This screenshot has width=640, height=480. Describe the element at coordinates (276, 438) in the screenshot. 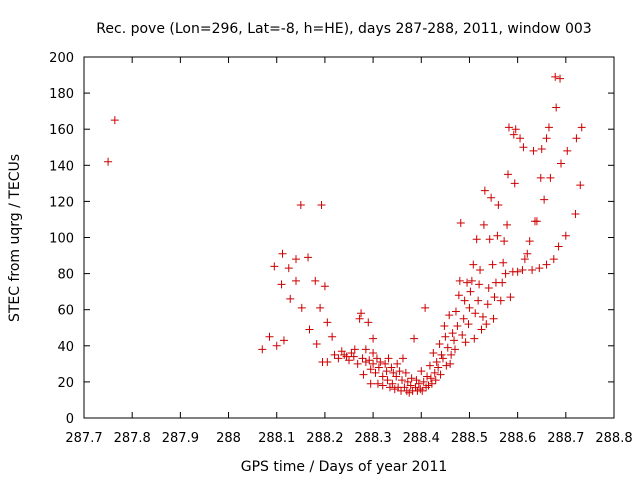

I see `x-tick-label: 288.1` at that location.